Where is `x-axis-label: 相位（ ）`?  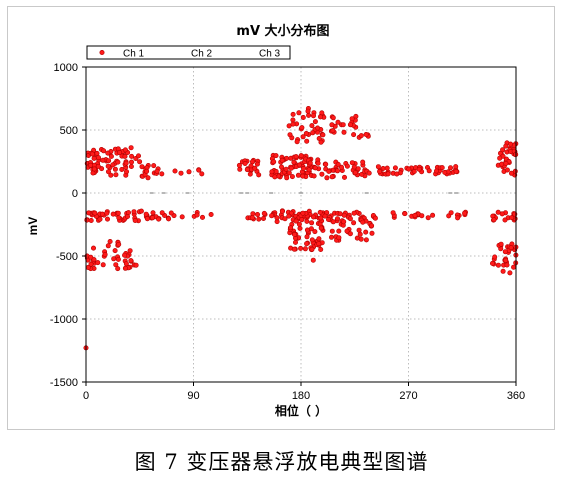 x-axis-label: 相位（ ） is located at coordinates (301, 410).